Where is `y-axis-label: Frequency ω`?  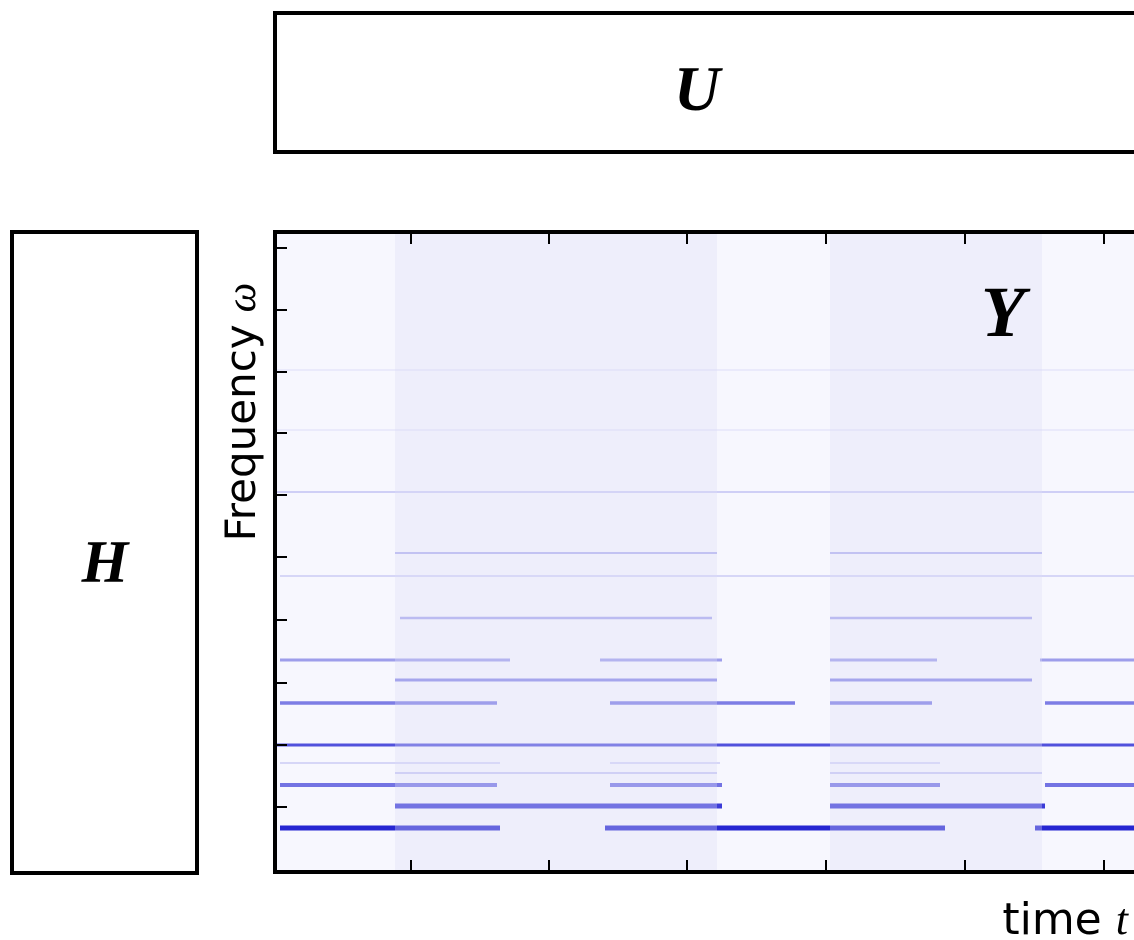 y-axis-label: Frequency ω is located at coordinates (240, 412).